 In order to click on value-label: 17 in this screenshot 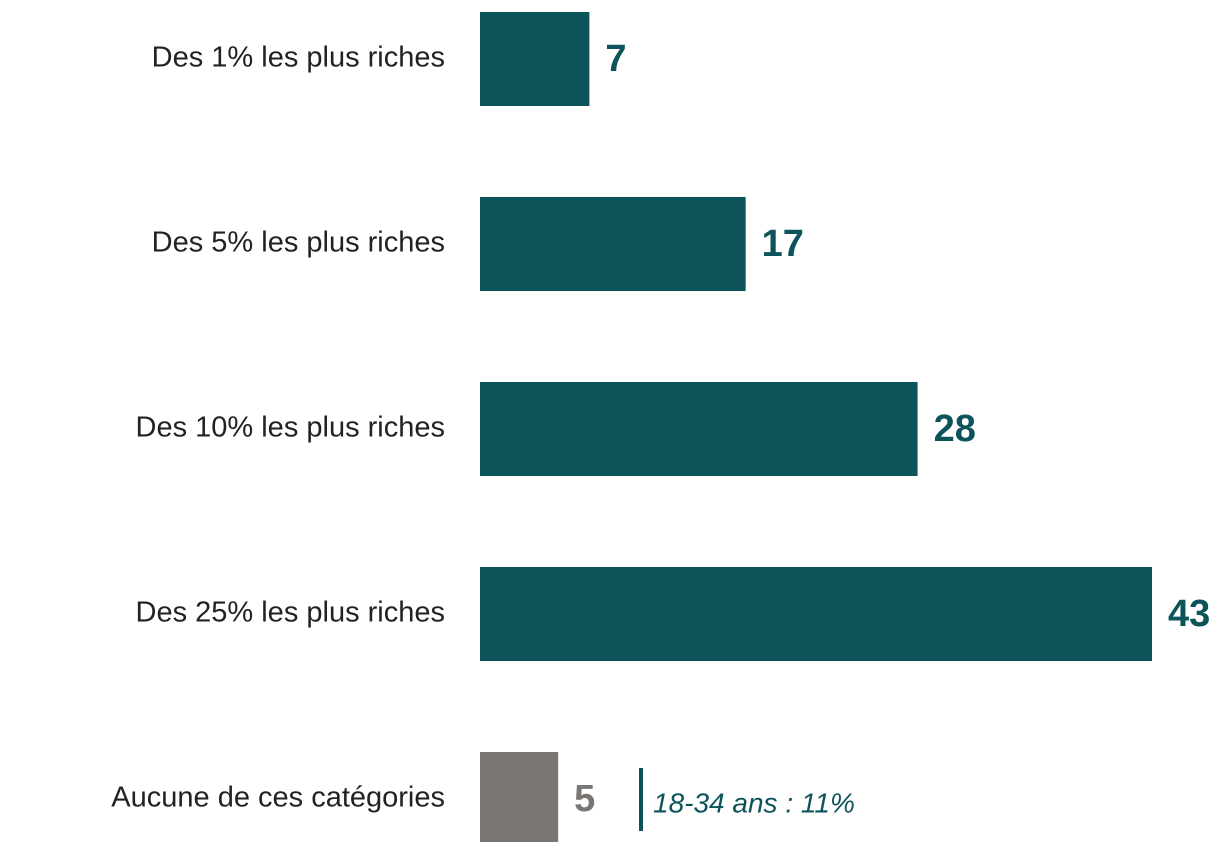, I will do `click(783, 244)`.